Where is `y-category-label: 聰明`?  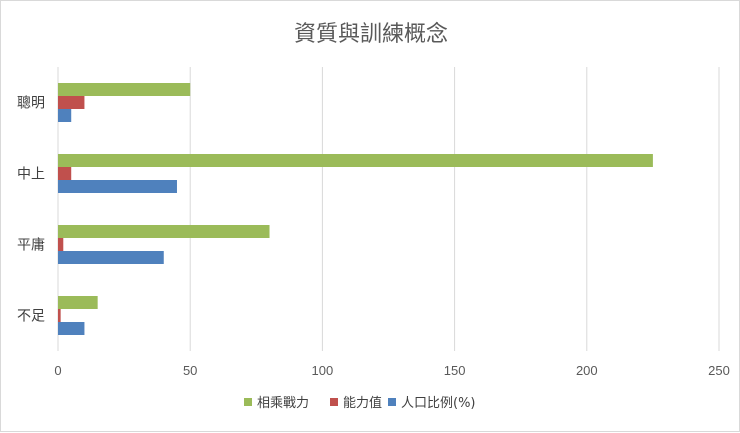
y-category-label: 聰明 is located at coordinates (31, 103).